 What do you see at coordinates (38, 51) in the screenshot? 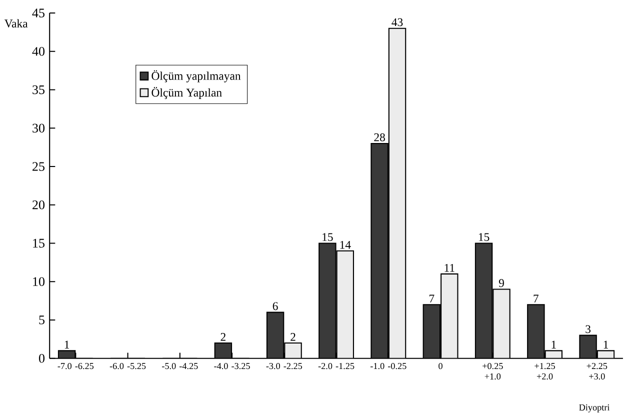
I see `y-tick-label: 40` at bounding box center [38, 51].